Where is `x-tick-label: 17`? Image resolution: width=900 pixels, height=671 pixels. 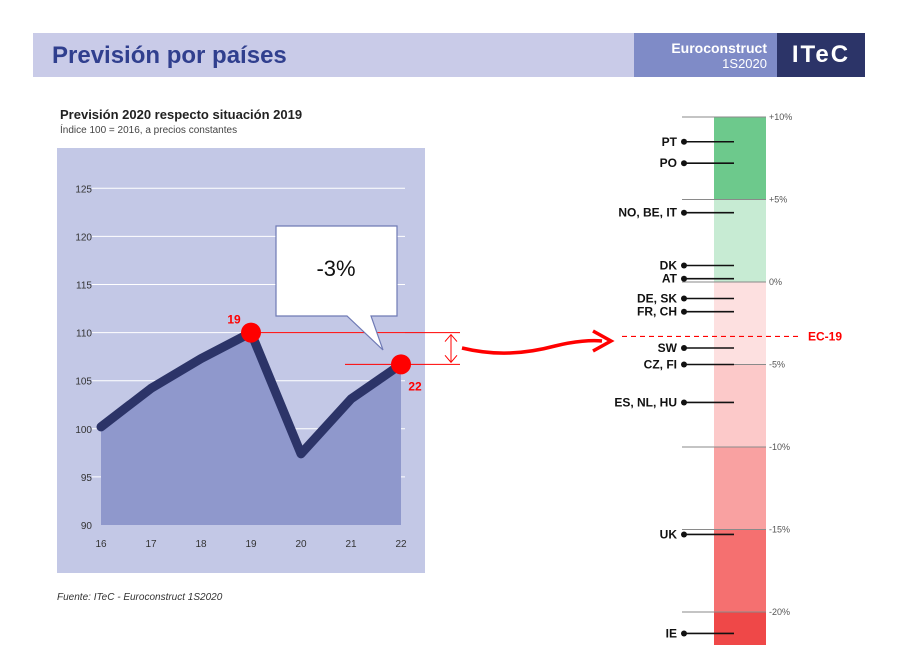 x-tick-label: 17 is located at coordinates (151, 544).